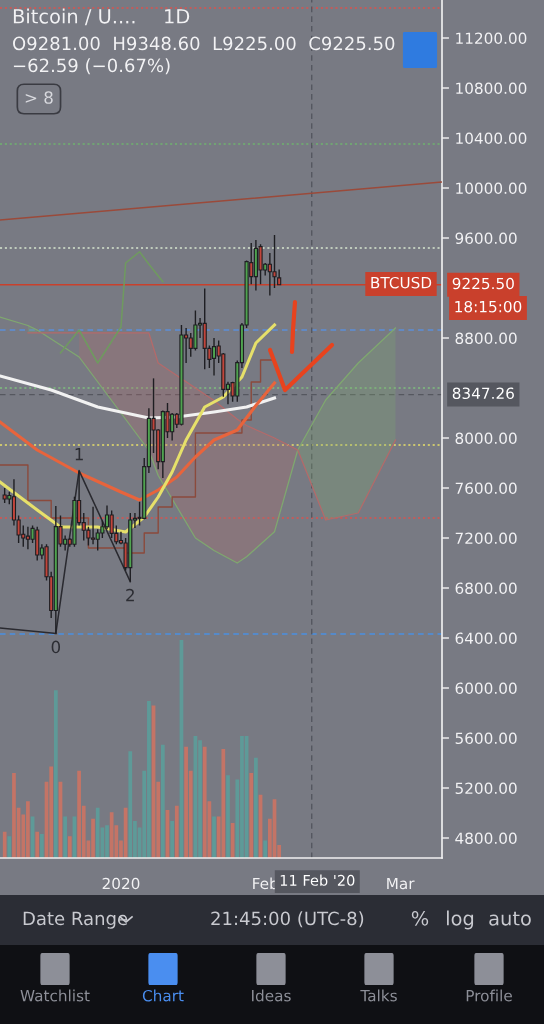  What do you see at coordinates (75, 920) in the screenshot?
I see `text: Date Range` at bounding box center [75, 920].